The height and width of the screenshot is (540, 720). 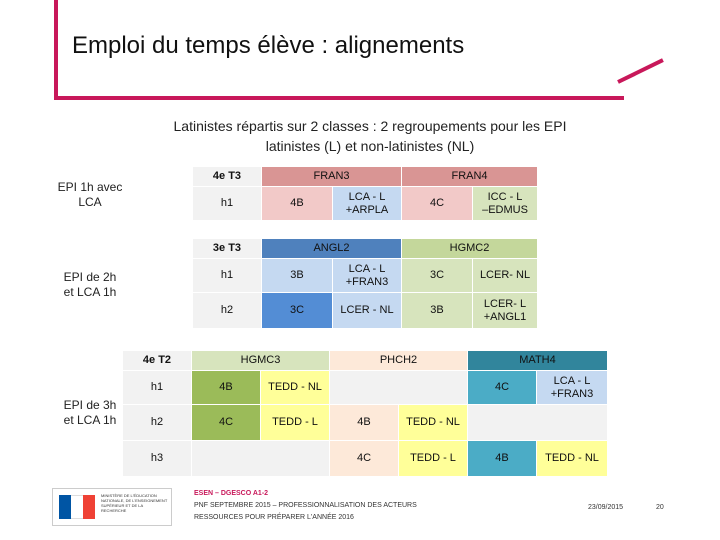 What do you see at coordinates (231, 493) in the screenshot?
I see `footer-line-1: ESEN – DGESCO A1-2` at bounding box center [231, 493].